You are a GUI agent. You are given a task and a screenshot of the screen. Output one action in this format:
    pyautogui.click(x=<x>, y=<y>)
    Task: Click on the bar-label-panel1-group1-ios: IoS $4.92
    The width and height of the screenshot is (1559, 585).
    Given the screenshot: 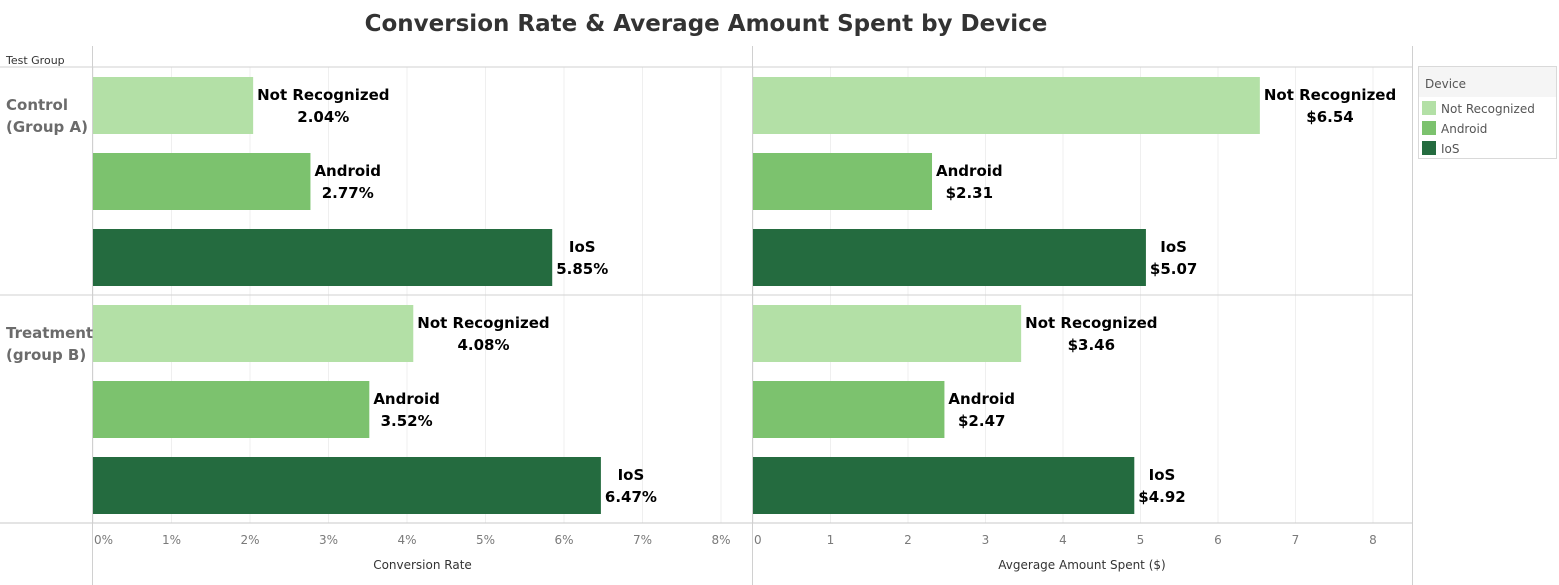 What is the action you would take?
    pyautogui.click(x=1161, y=486)
    